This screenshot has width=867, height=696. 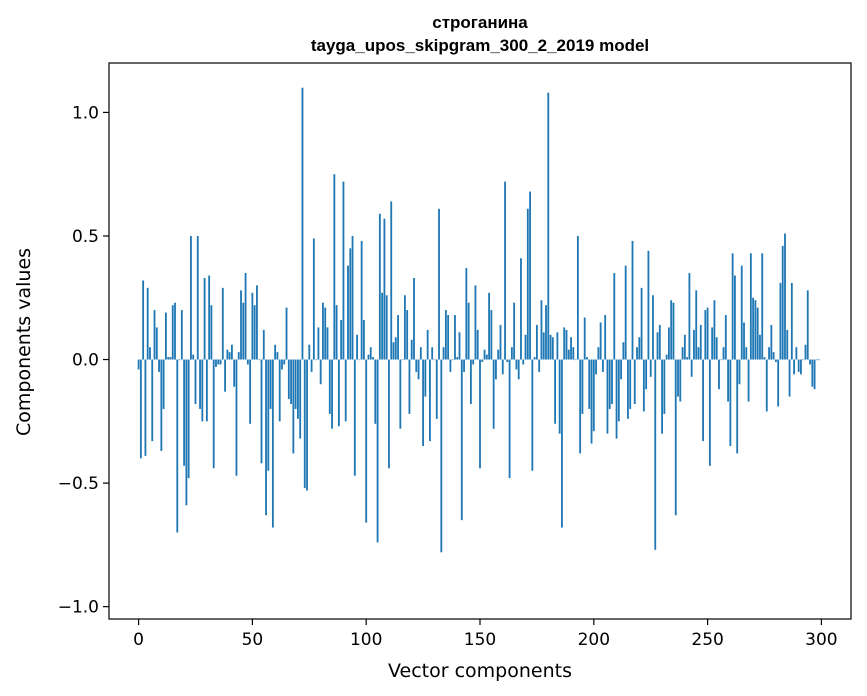 What do you see at coordinates (138, 640) in the screenshot?
I see `x-tick-label: 0` at bounding box center [138, 640].